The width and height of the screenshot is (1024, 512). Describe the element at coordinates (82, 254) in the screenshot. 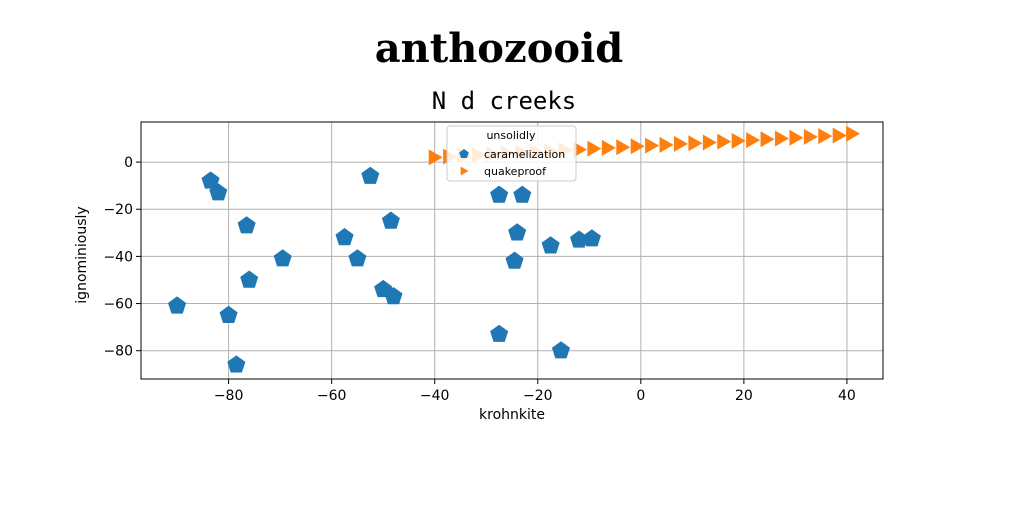

I see `y-axis-label: ignominiously` at that location.